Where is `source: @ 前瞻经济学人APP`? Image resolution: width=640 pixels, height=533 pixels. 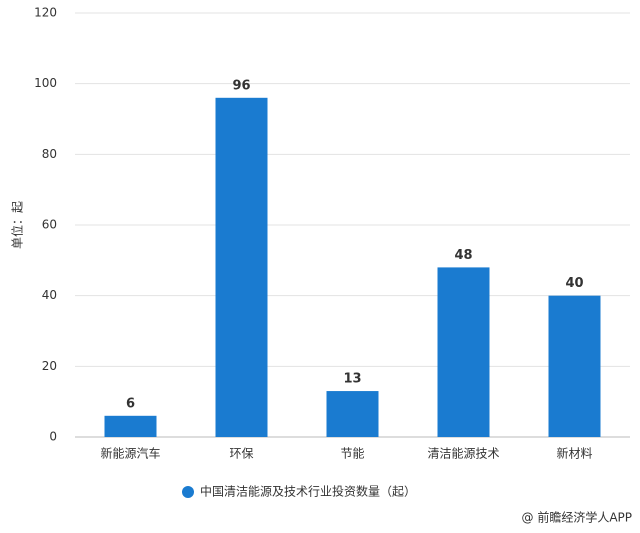
source: @ 前瞻经济学人APP is located at coordinates (577, 517).